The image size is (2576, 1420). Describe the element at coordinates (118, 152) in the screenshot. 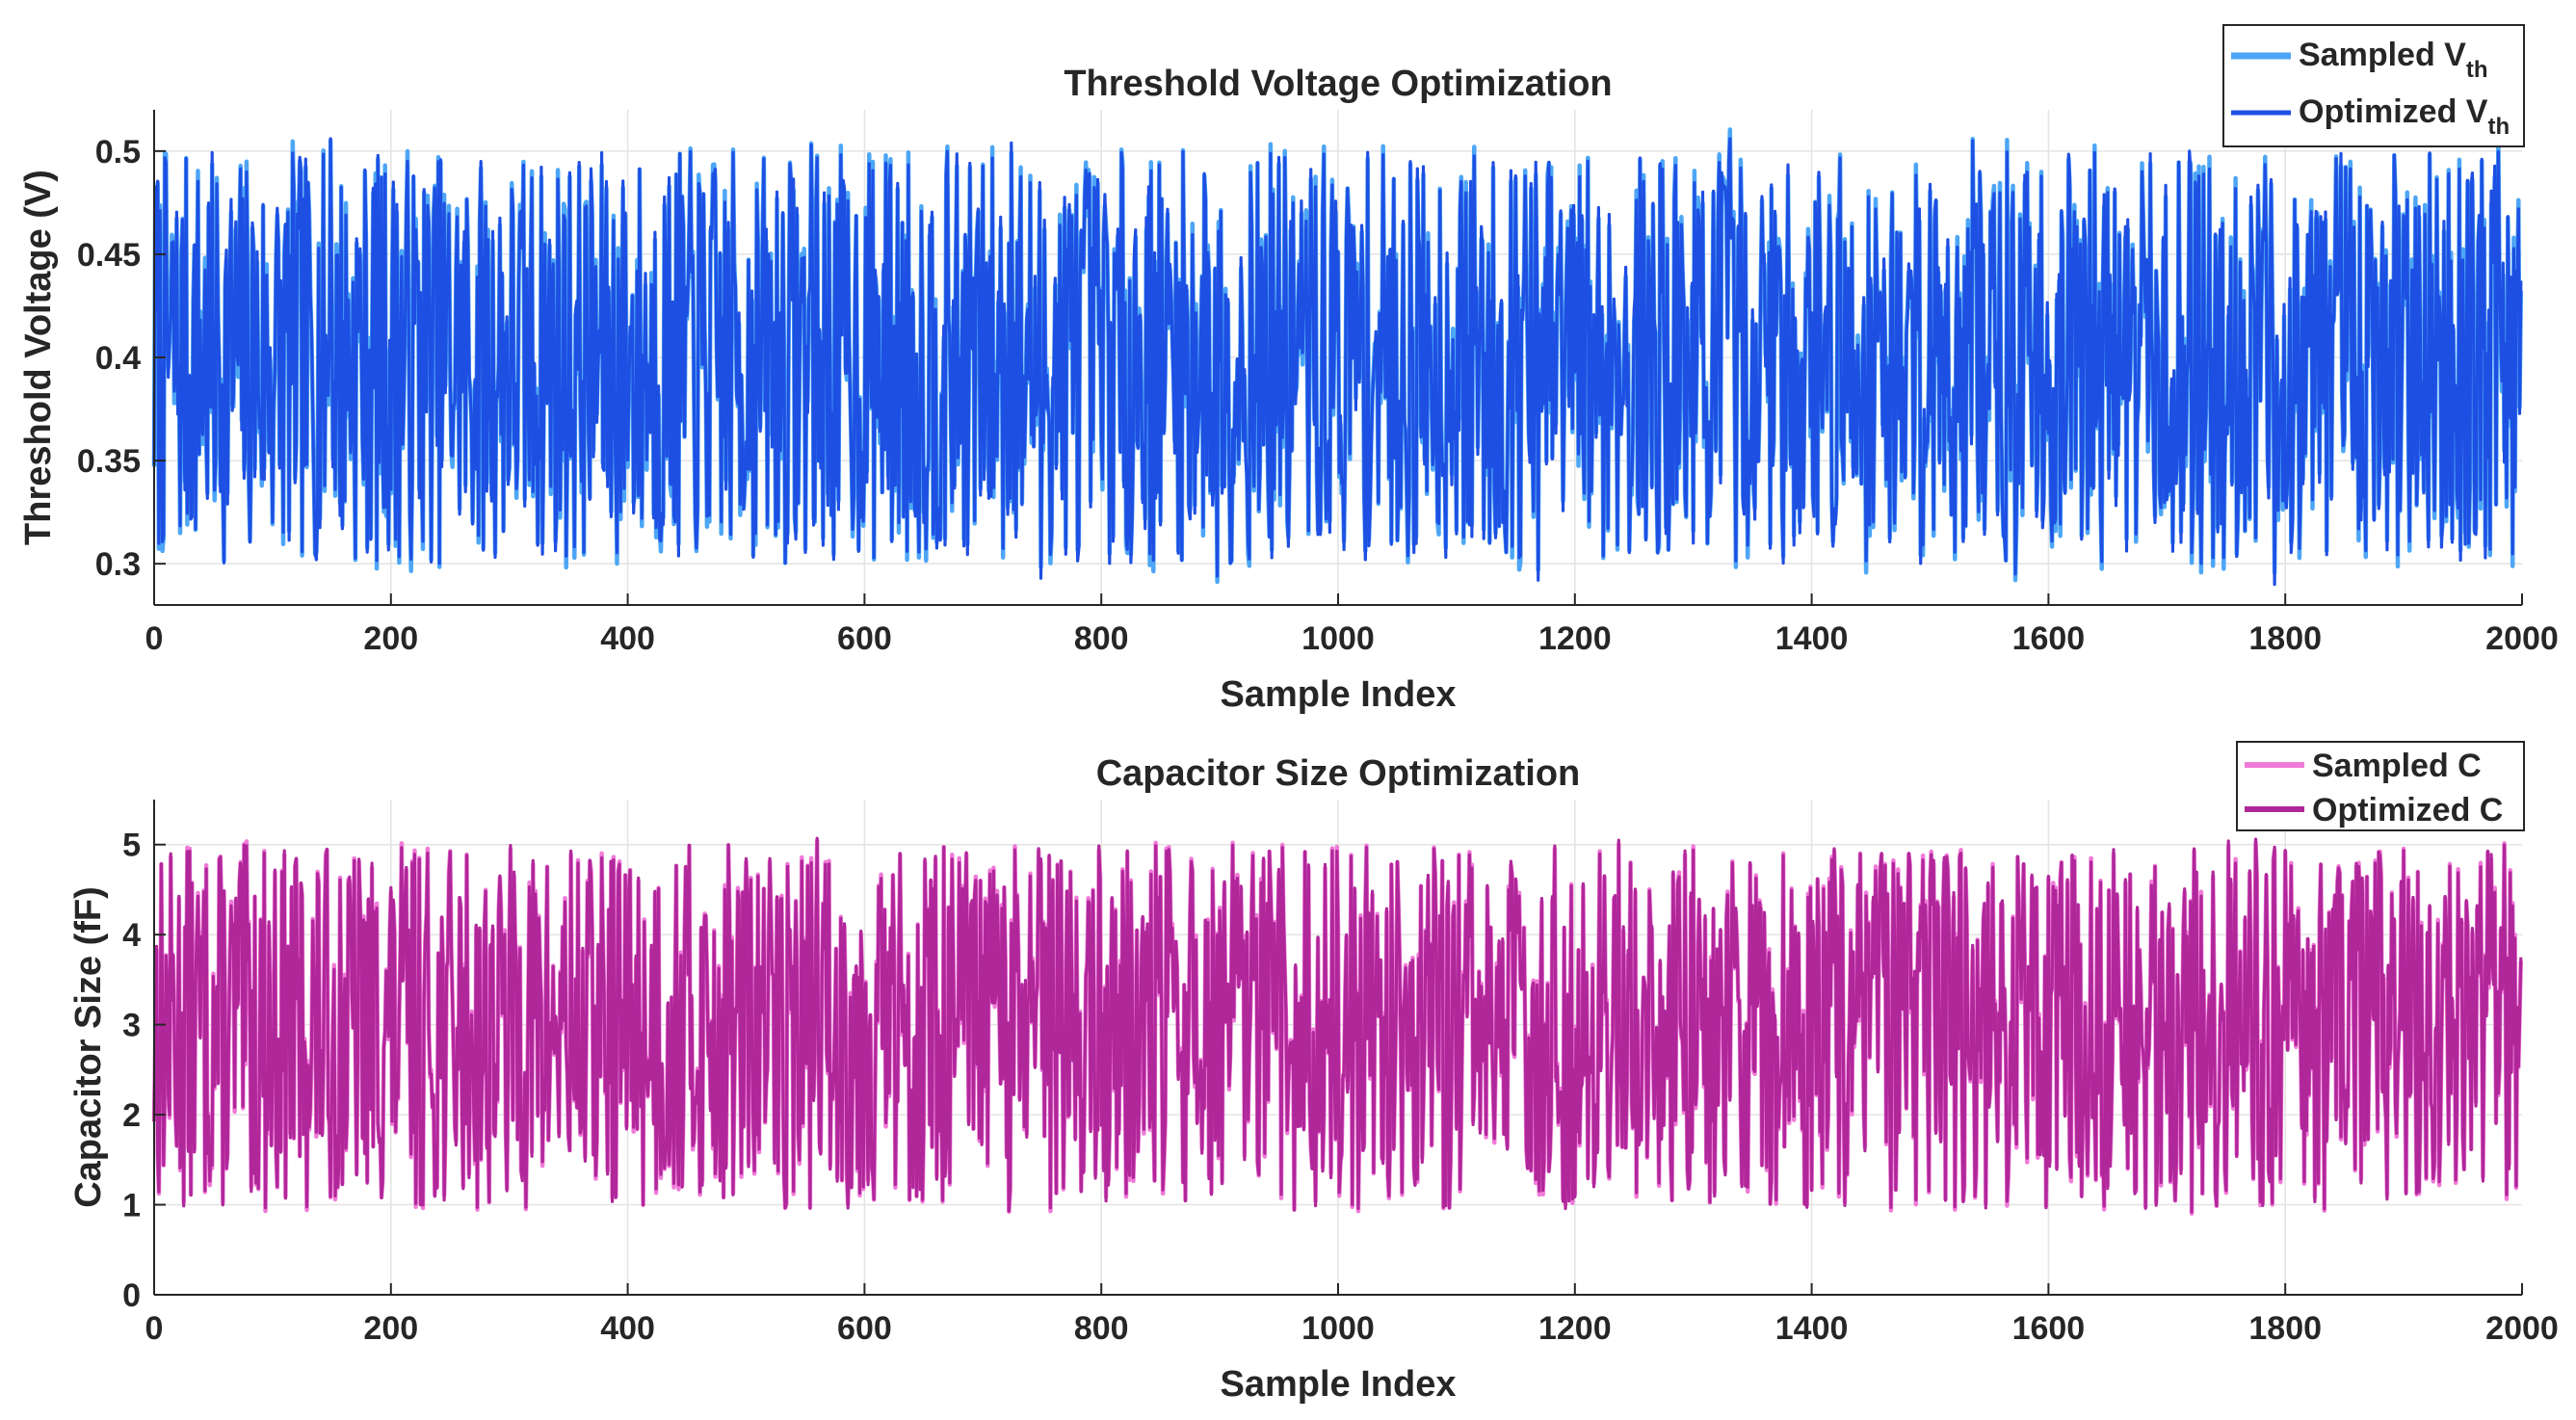

I see `y-tick-label: 0.5` at that location.